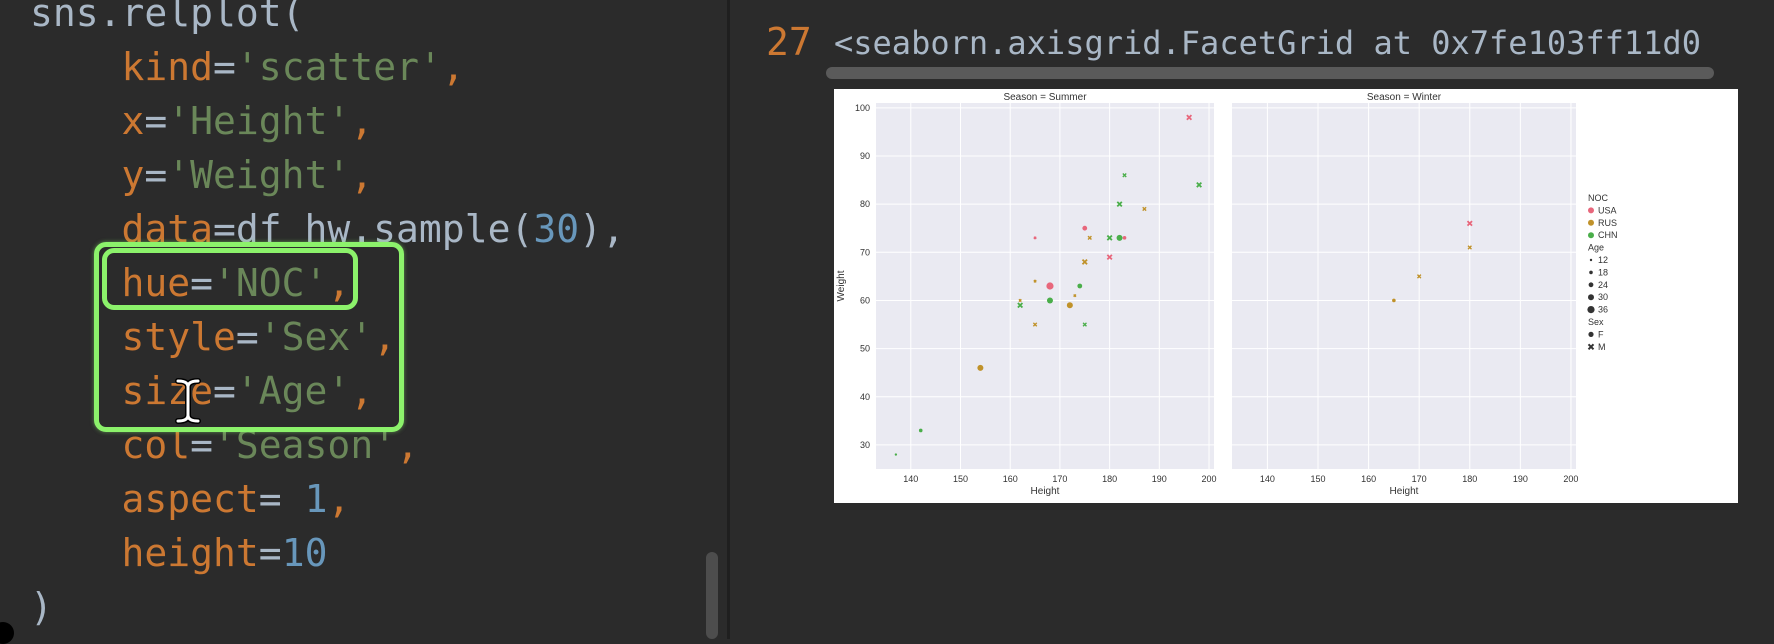 The height and width of the screenshot is (644, 1774). I want to click on x-tick-label: 150, so click(1317, 479).